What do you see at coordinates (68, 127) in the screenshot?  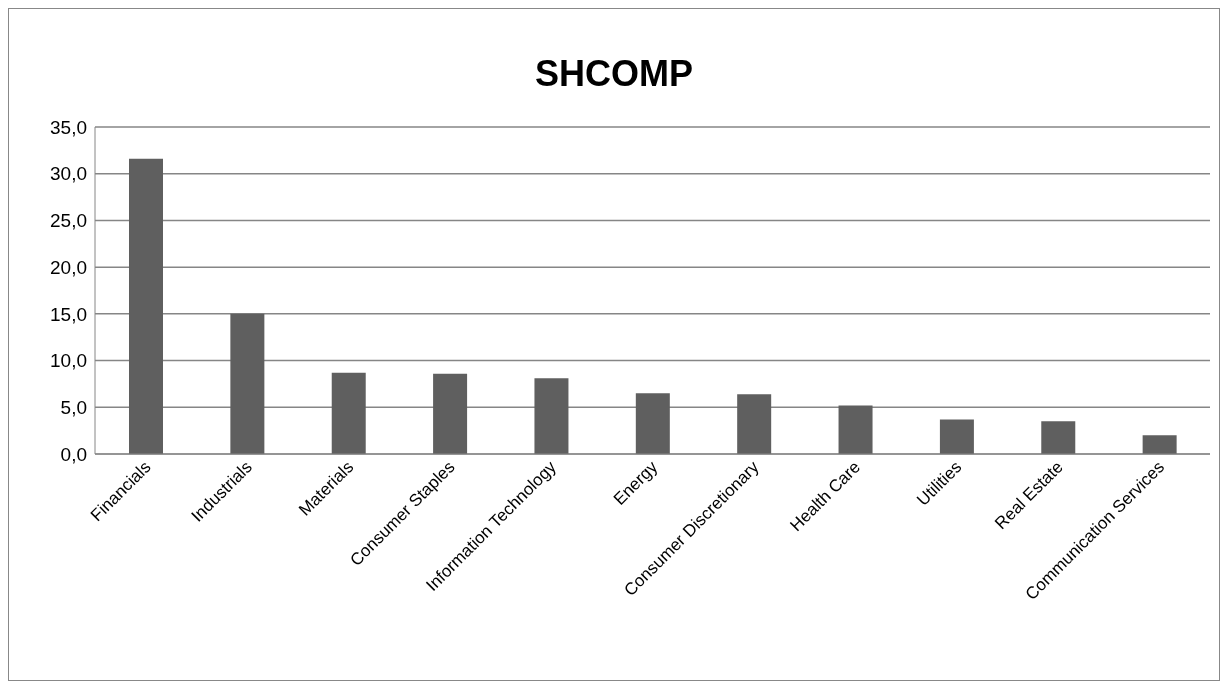 I see `y-tick-label: 35,0` at bounding box center [68, 127].